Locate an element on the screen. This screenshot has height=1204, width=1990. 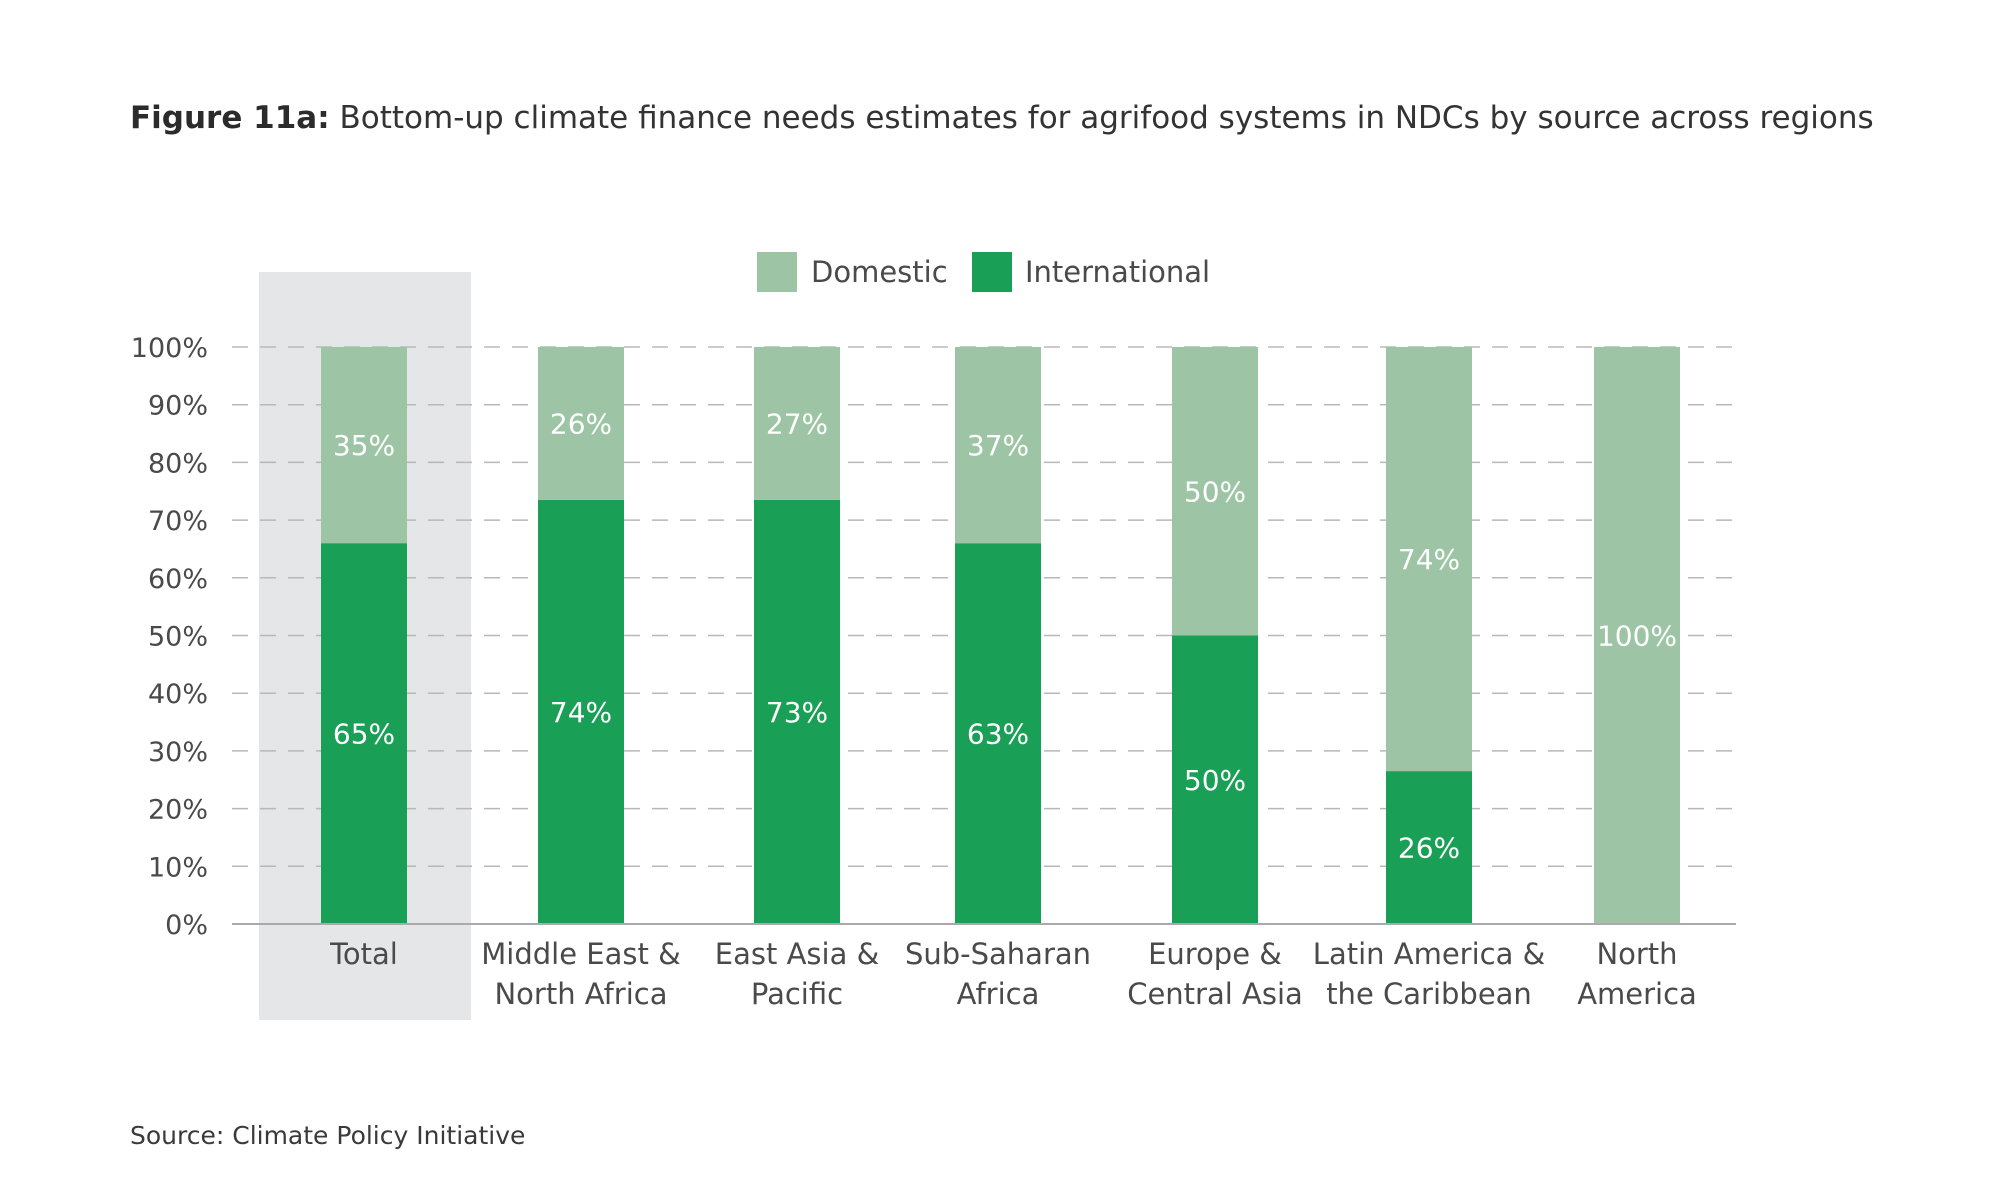
x-category-label: the Caribbean is located at coordinates (1429, 994).